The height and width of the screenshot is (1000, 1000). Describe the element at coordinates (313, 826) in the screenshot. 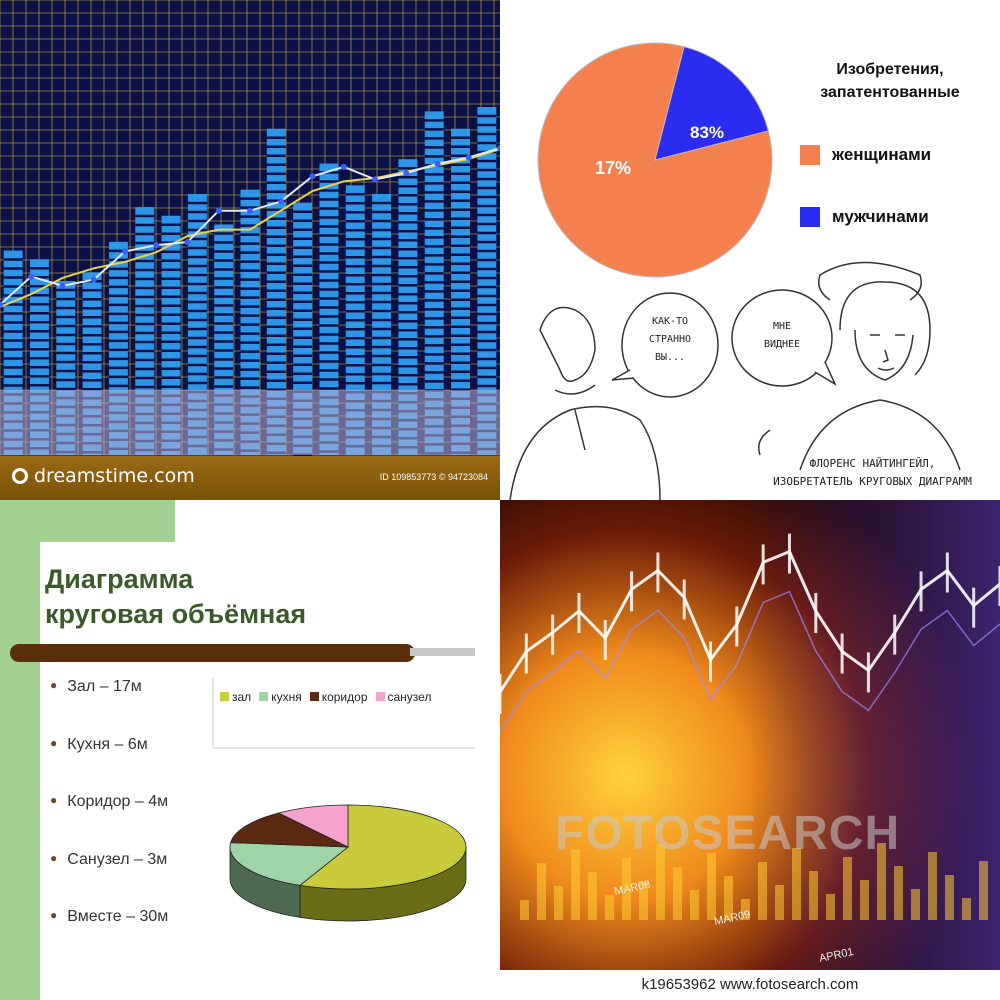

I see `pie3d-slice-sanuzel` at that location.